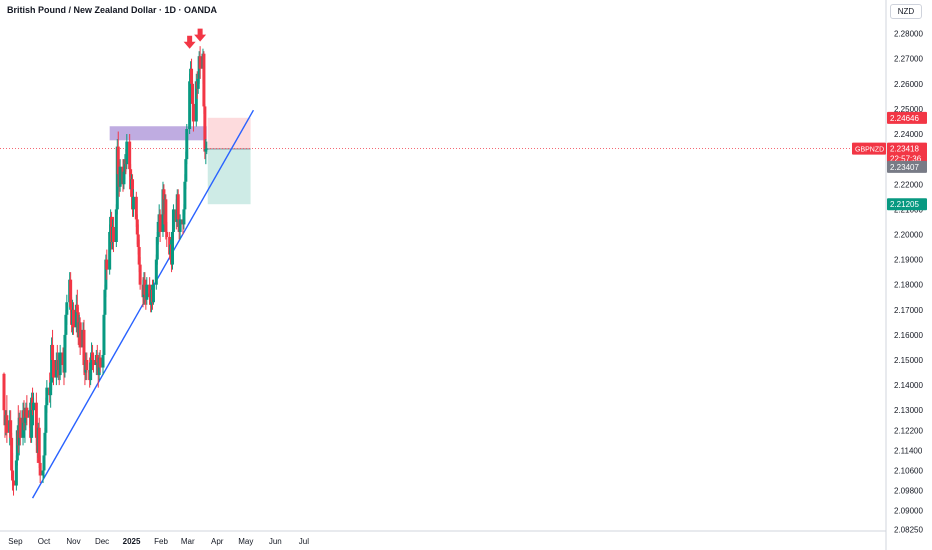  I want to click on time-tick-label: Apr, so click(217, 541).